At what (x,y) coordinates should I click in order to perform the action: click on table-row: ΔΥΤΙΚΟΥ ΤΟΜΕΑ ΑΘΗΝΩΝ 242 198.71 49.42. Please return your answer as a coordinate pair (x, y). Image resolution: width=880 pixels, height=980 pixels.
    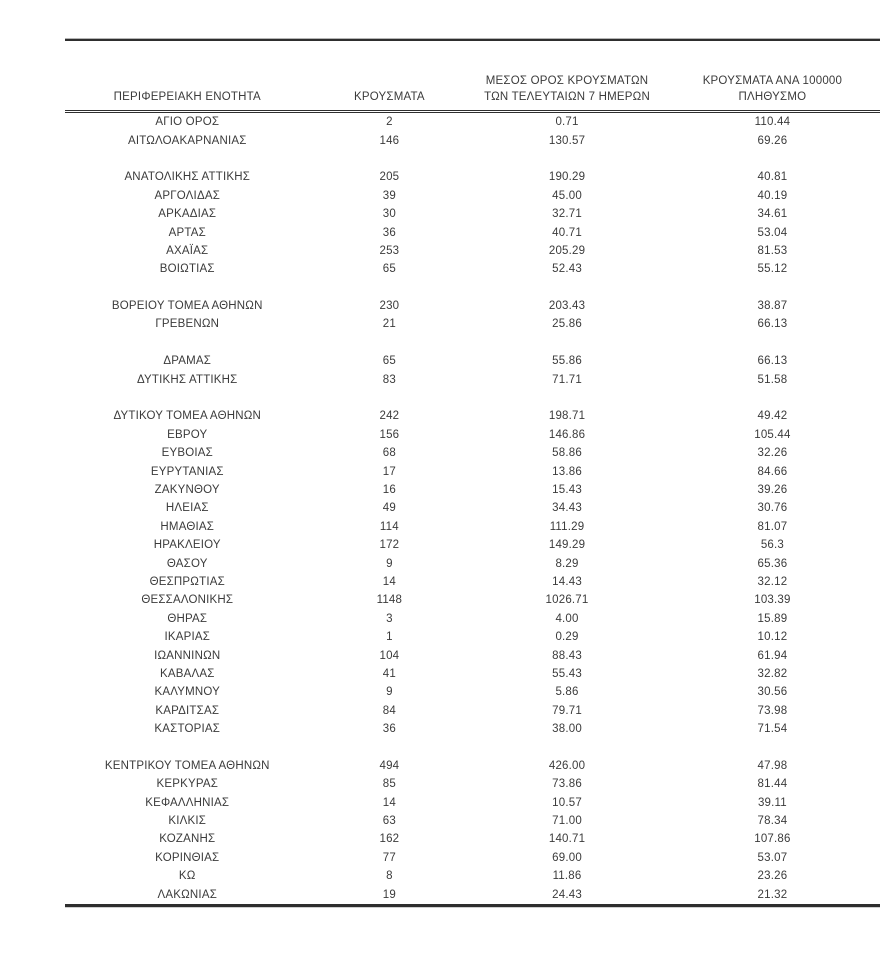
    Looking at the image, I should click on (472, 416).